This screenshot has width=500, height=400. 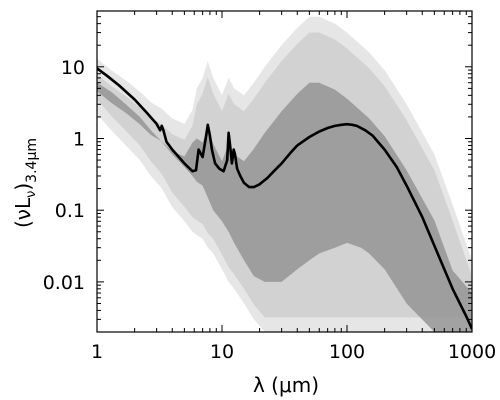 What do you see at coordinates (31, 194) in the screenshot?
I see `y-axis-label-nu-sub: ν` at bounding box center [31, 194].